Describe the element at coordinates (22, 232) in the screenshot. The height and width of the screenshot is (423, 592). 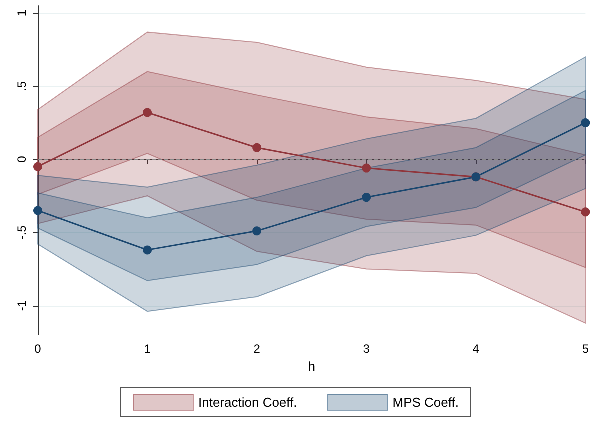
I see `y-tick-label: -.5` at that location.